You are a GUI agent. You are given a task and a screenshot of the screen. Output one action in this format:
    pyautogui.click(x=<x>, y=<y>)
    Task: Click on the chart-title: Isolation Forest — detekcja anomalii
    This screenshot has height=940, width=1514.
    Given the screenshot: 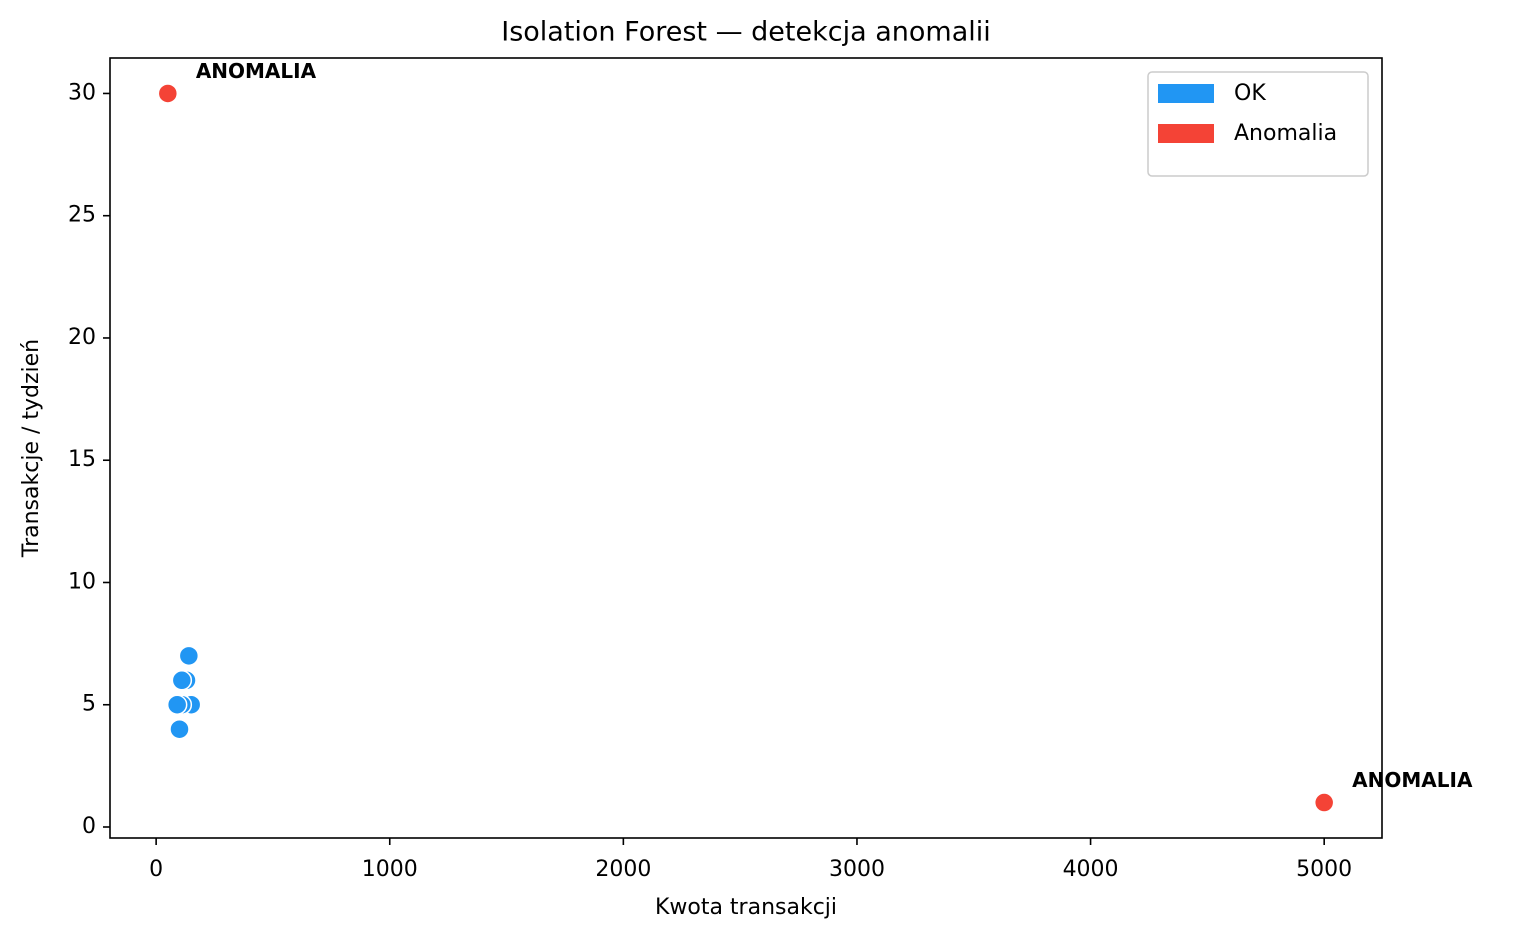 What is the action you would take?
    pyautogui.click(x=746, y=32)
    